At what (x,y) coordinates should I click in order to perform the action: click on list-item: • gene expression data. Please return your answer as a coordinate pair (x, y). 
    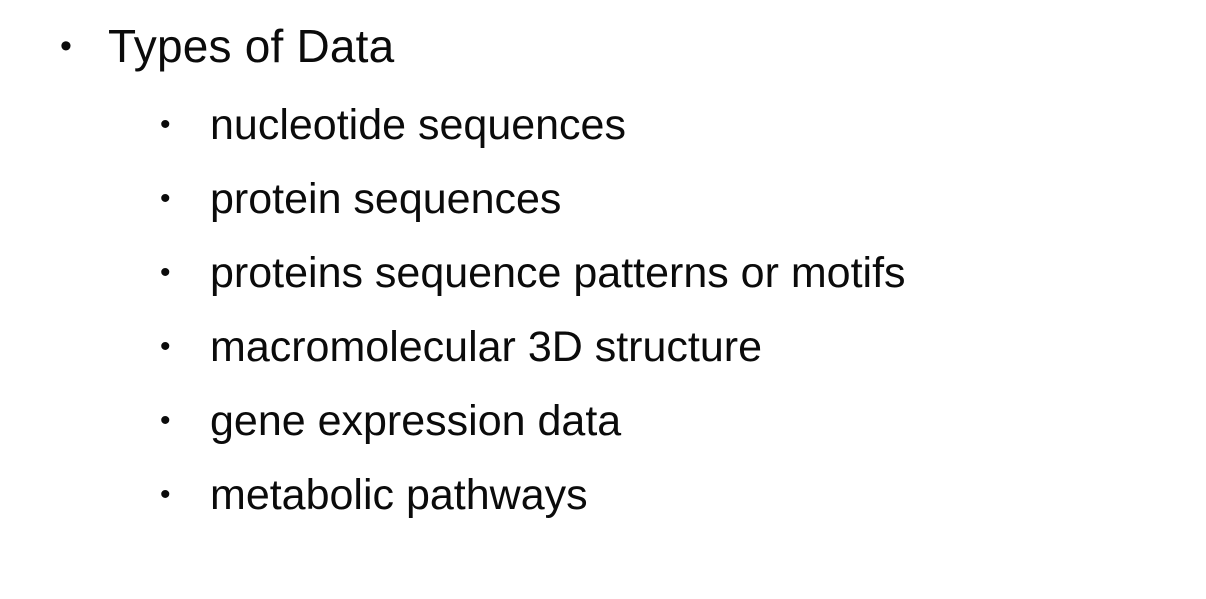
    Looking at the image, I should click on (533, 421).